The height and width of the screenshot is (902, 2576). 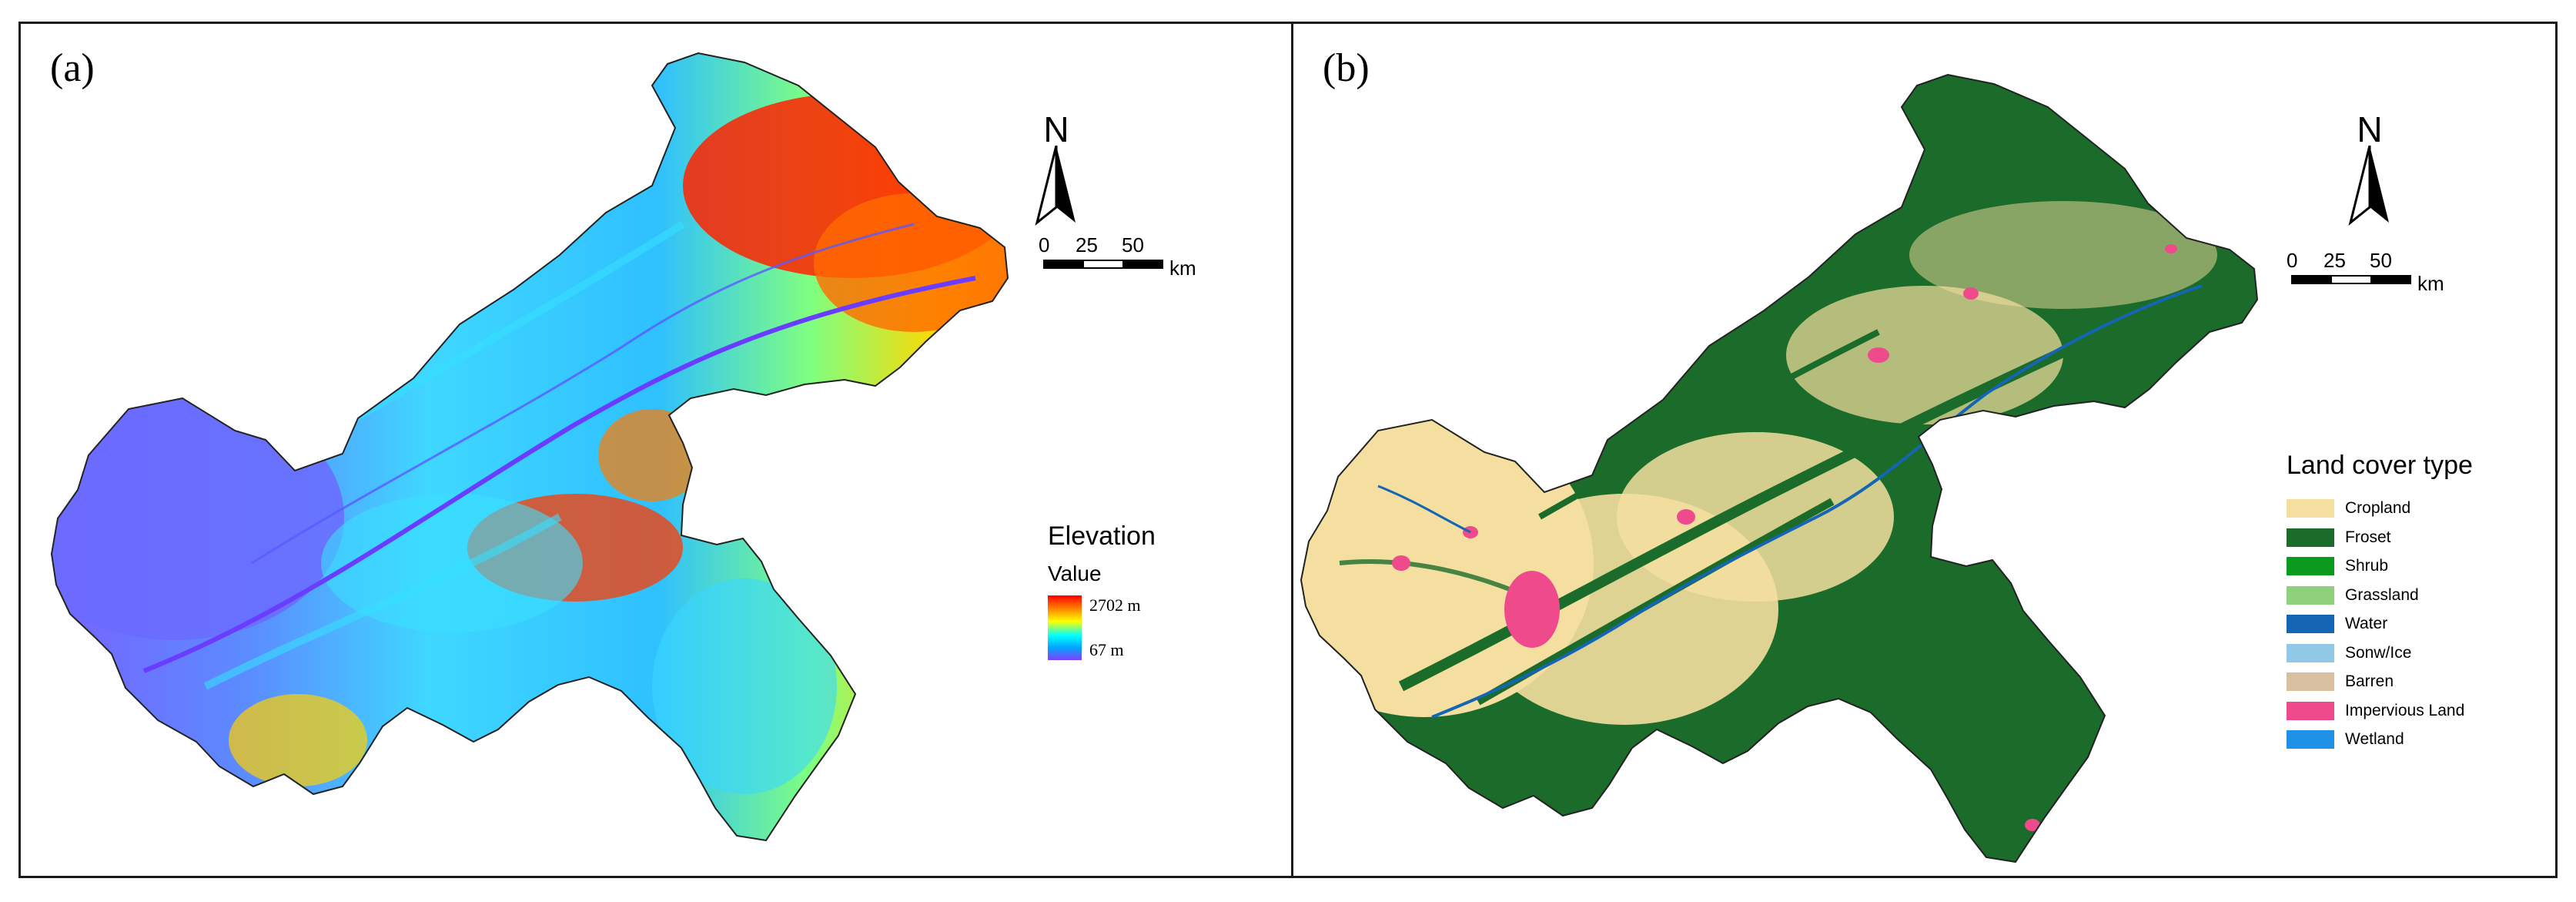 I want to click on legend-item: Barren, so click(x=2341, y=682).